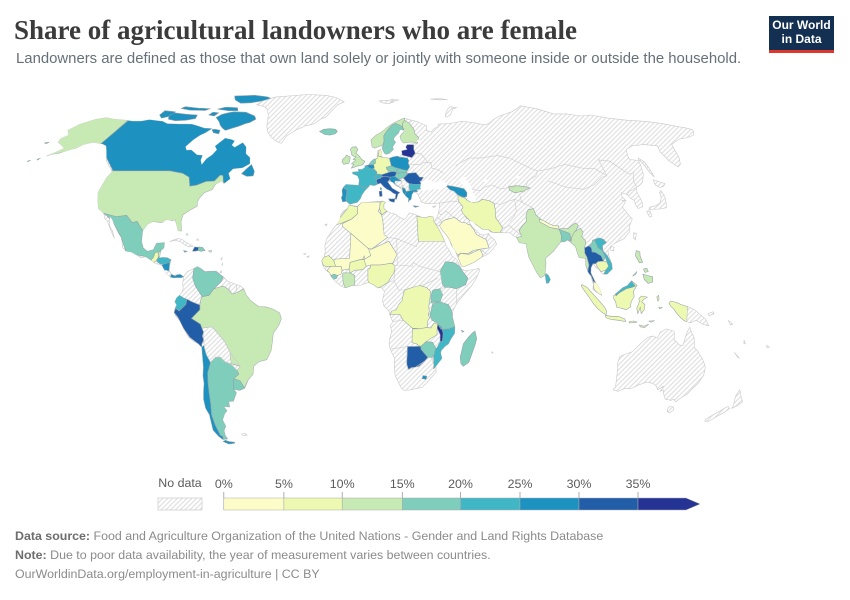 The width and height of the screenshot is (850, 600). What do you see at coordinates (402, 484) in the screenshot?
I see `svg-text: 15%` at bounding box center [402, 484].